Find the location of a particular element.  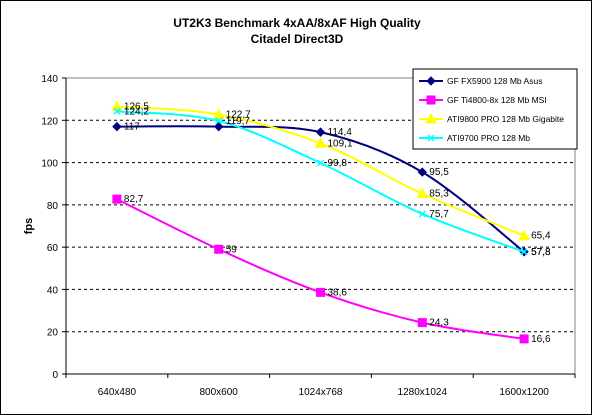

data-label: 109,1 is located at coordinates (340, 143).